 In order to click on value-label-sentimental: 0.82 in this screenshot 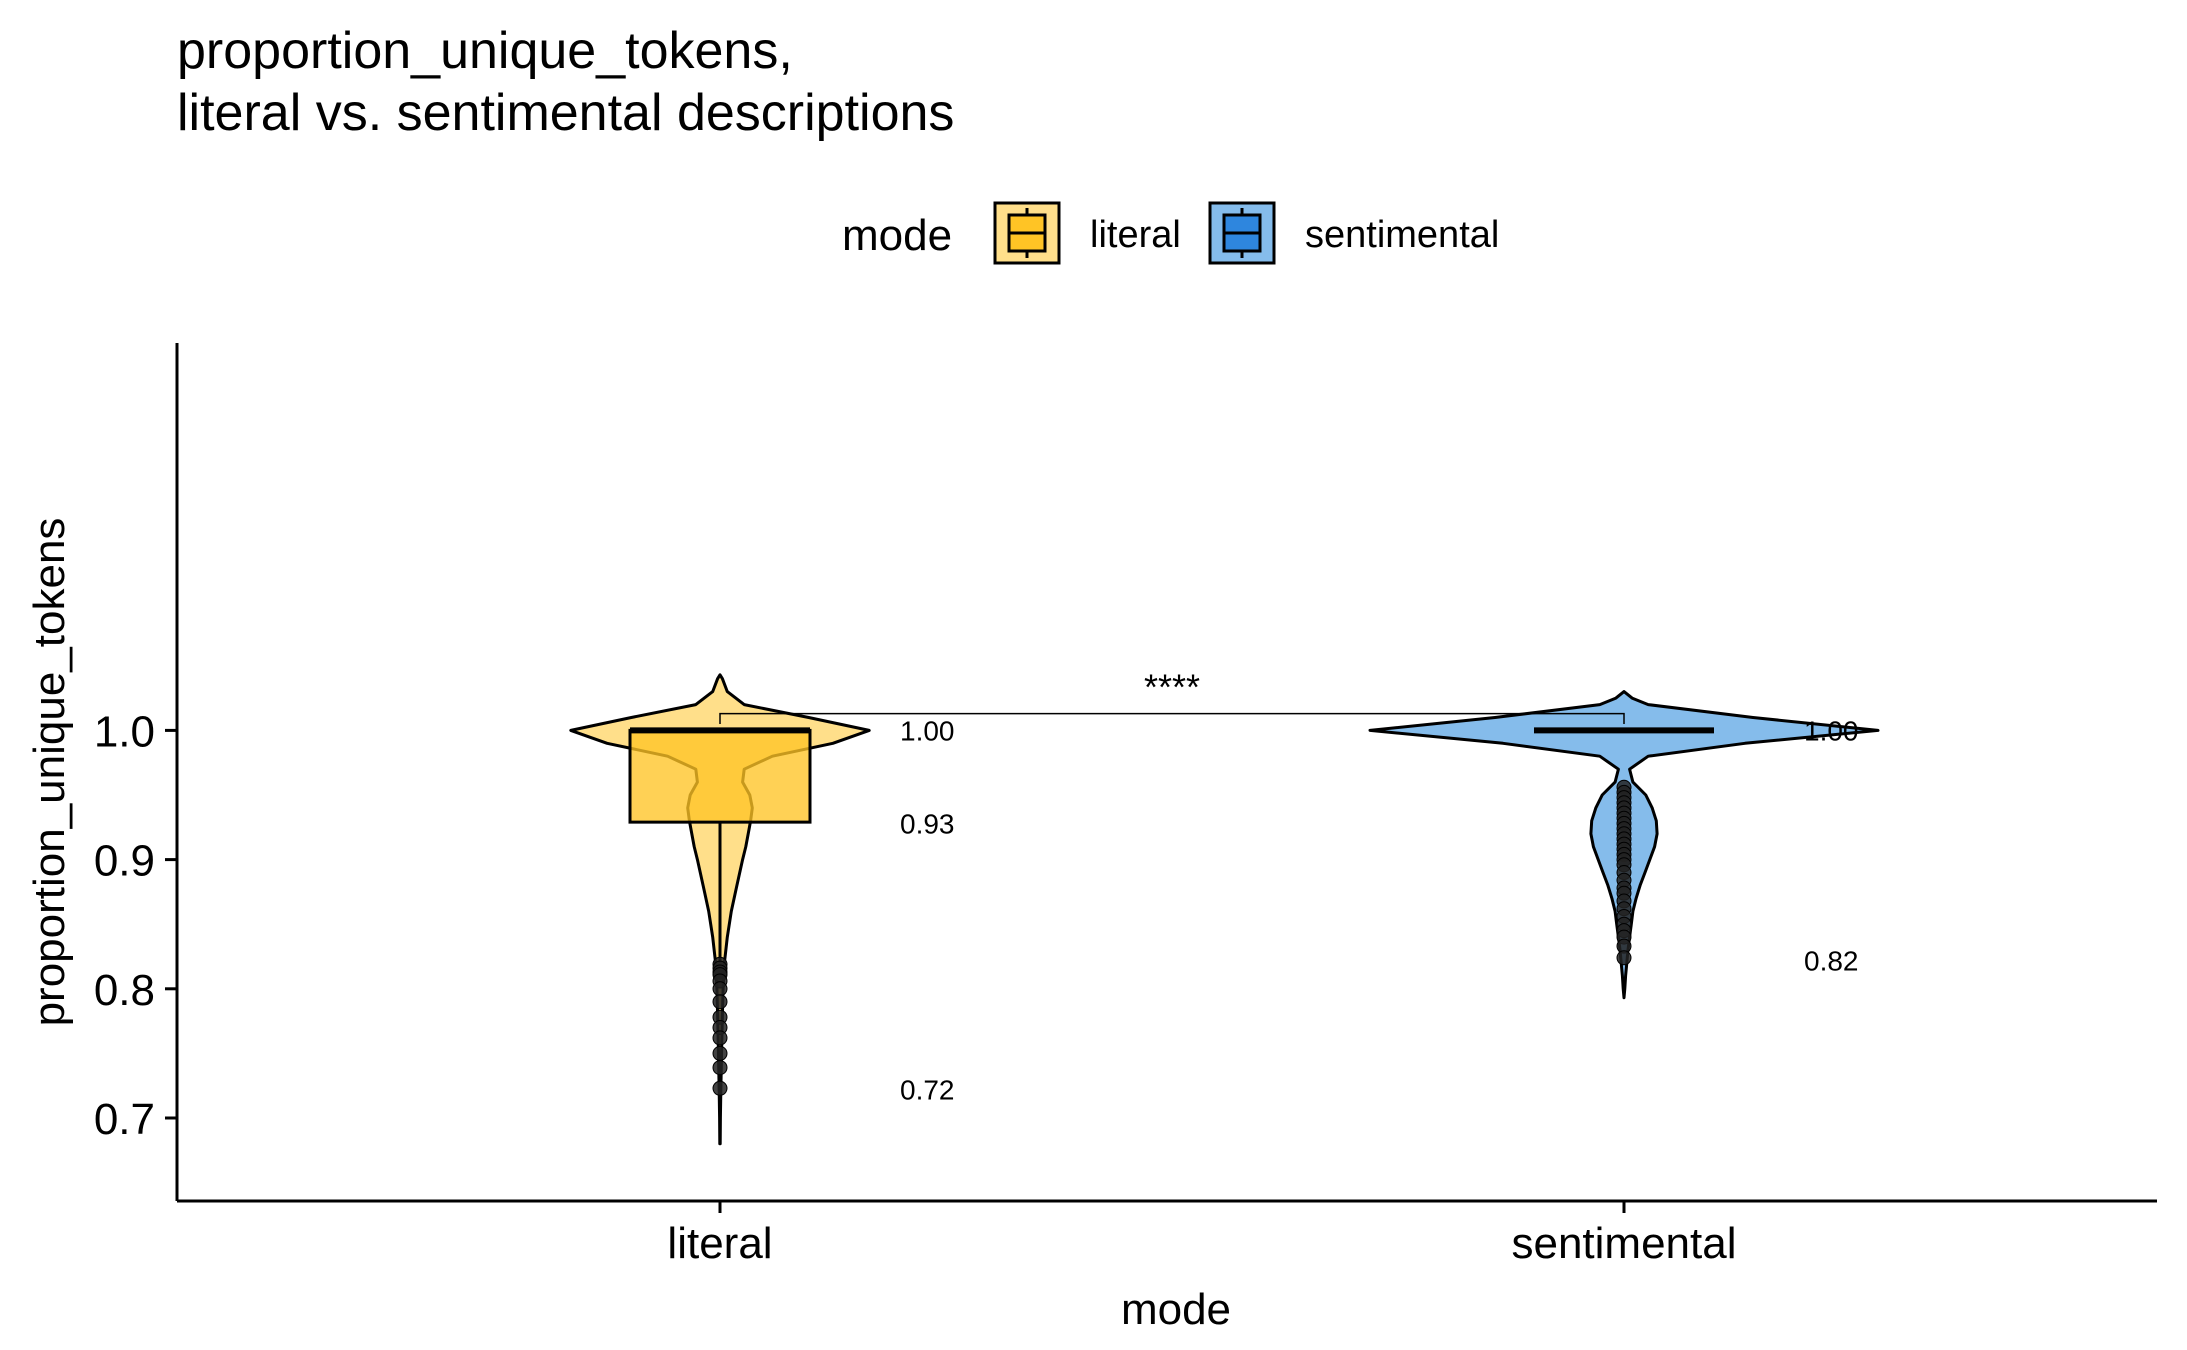, I will do `click(1831, 960)`.